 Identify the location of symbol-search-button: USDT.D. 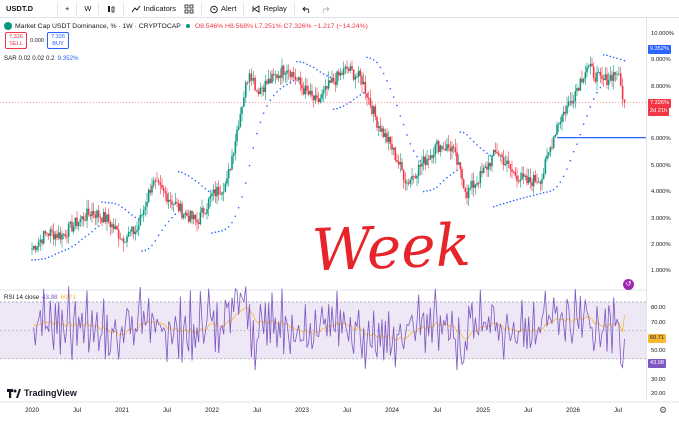
(27, 9).